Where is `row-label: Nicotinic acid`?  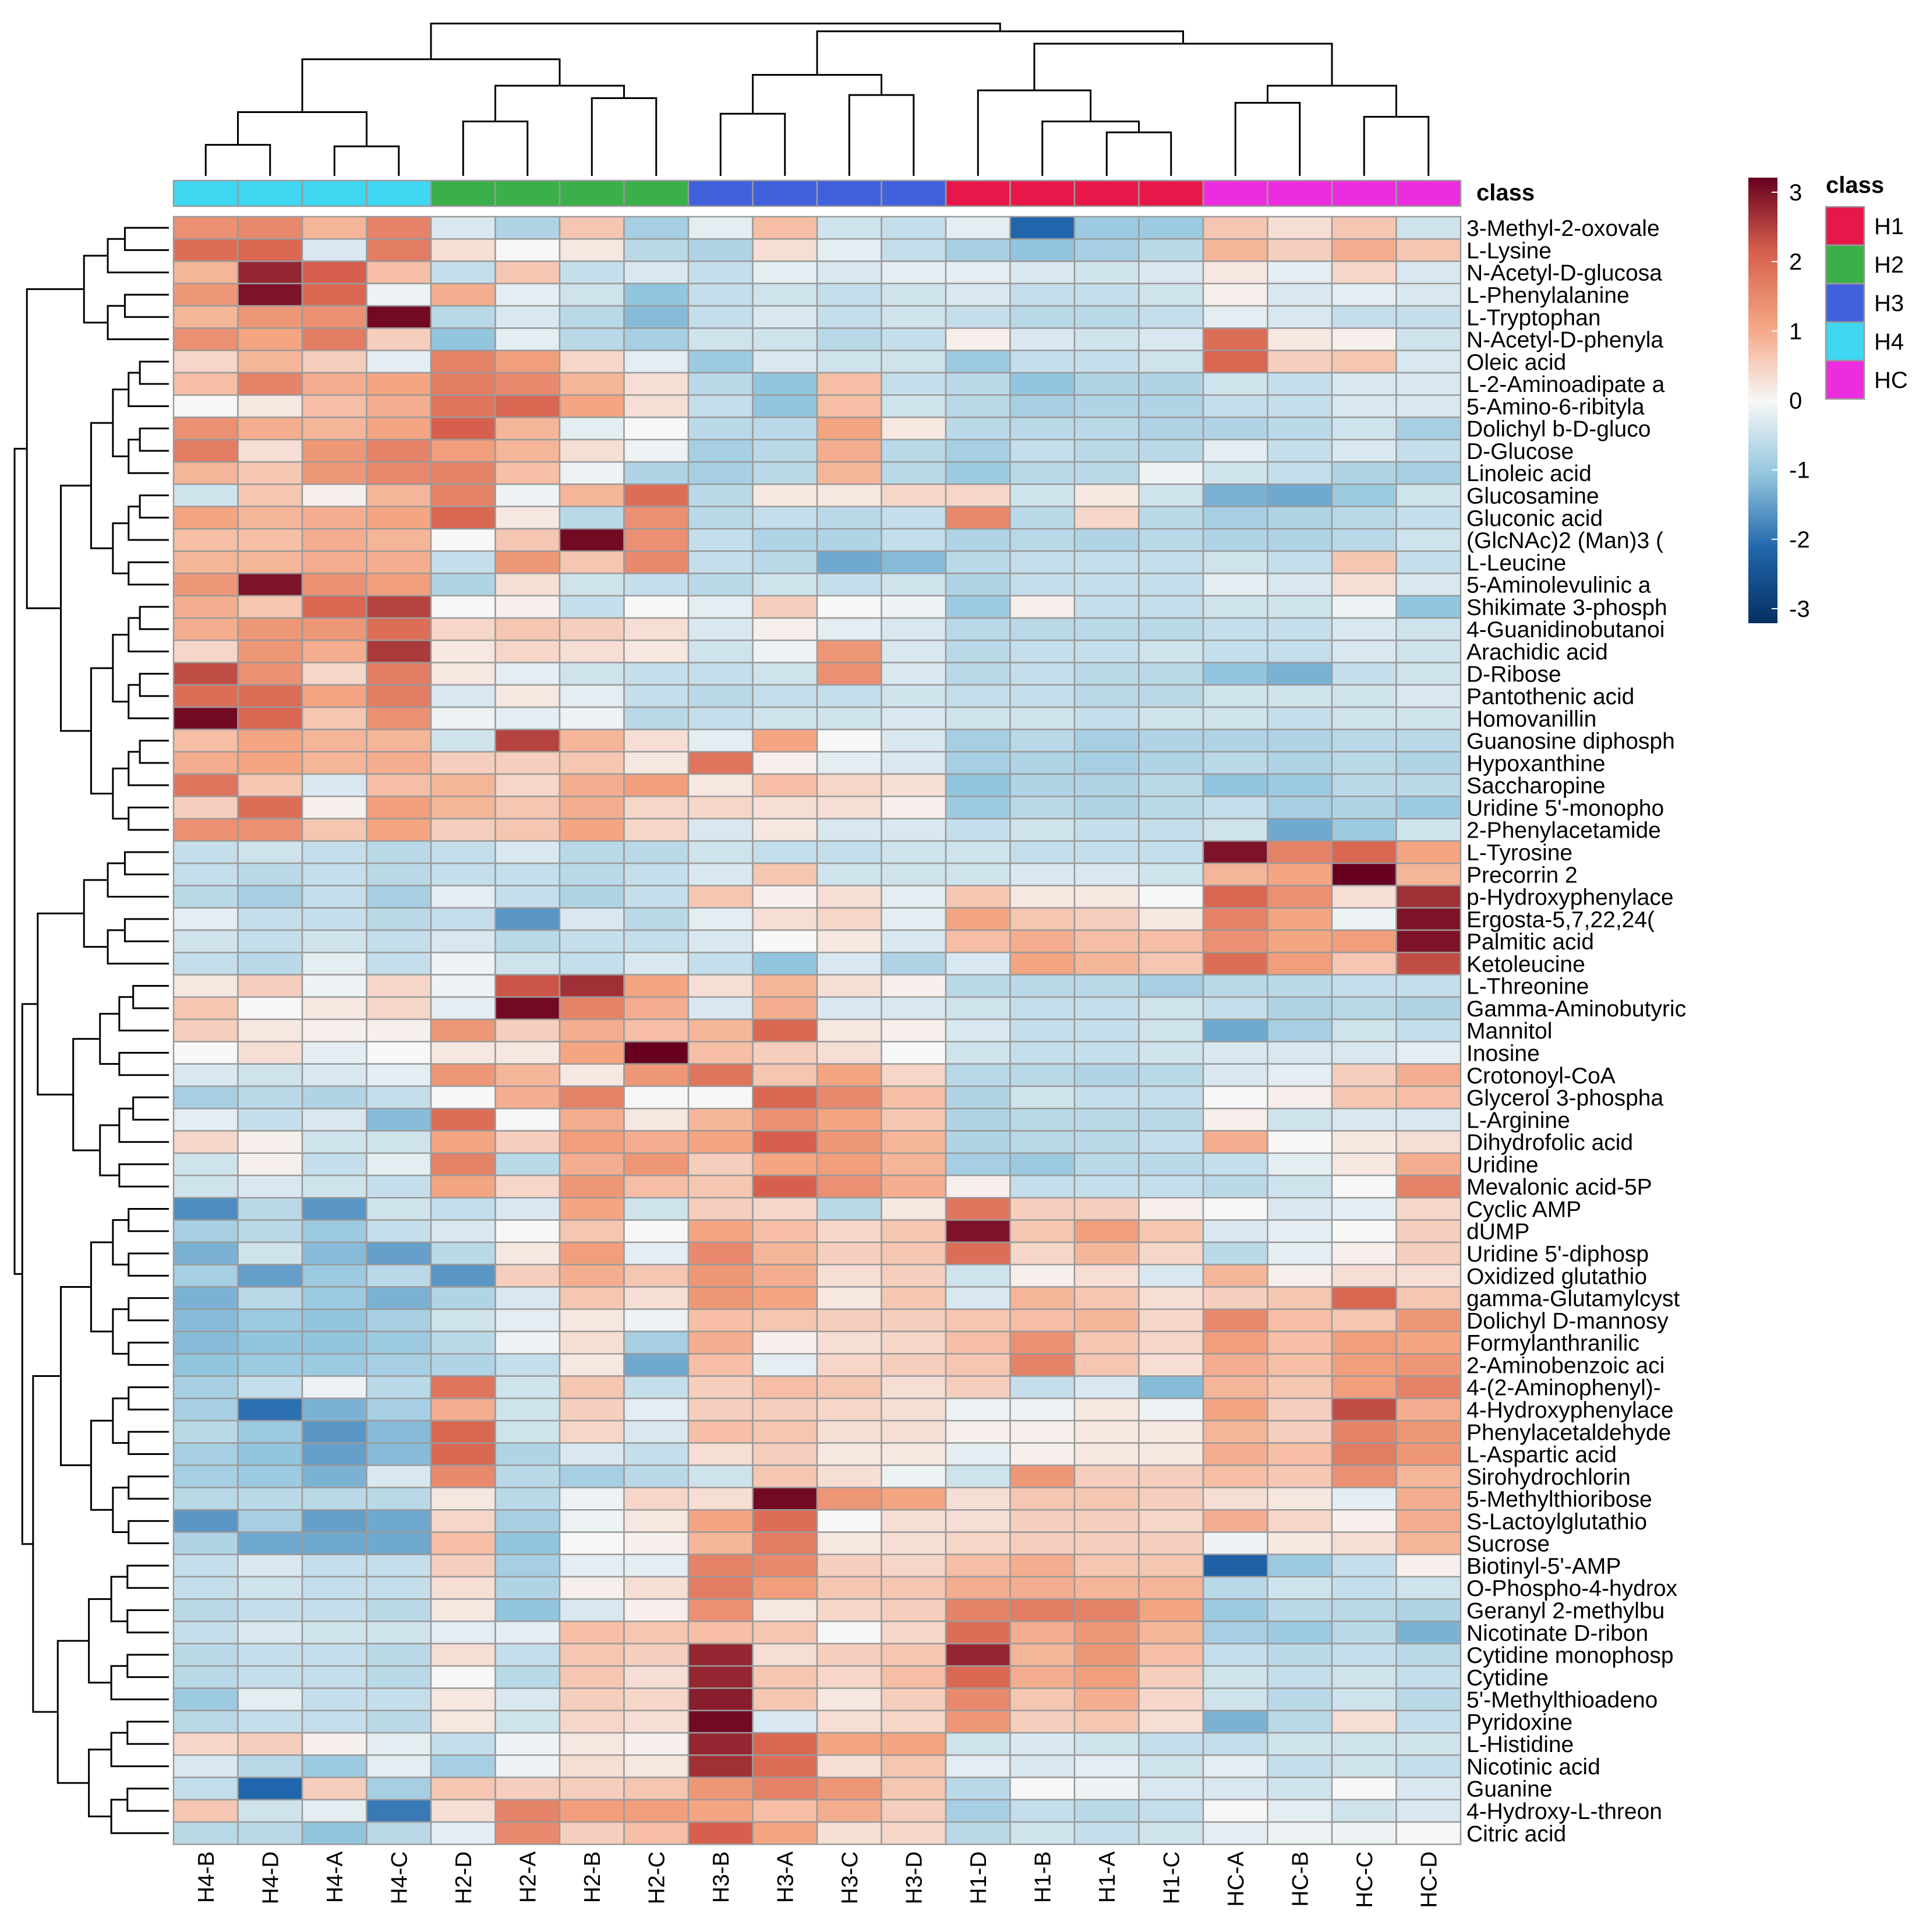 row-label: Nicotinic acid is located at coordinates (1533, 1766).